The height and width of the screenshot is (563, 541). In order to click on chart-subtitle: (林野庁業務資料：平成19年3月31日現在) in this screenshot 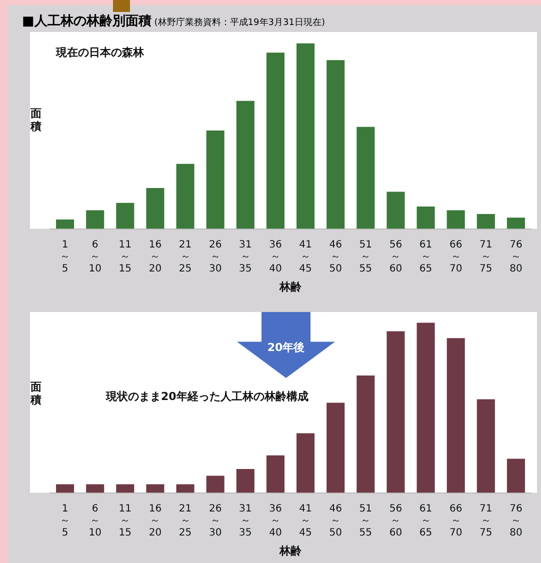, I will do `click(239, 23)`.